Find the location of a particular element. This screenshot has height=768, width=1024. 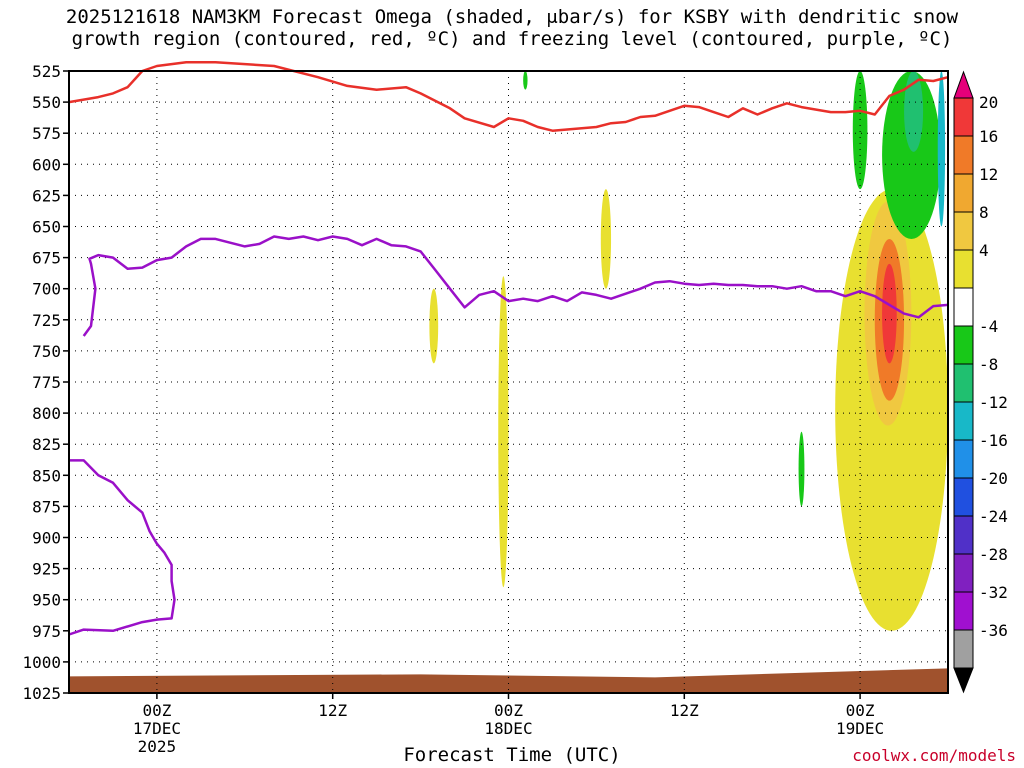

x-axis-label: Forecast Time (UTC) is located at coordinates (512, 755).